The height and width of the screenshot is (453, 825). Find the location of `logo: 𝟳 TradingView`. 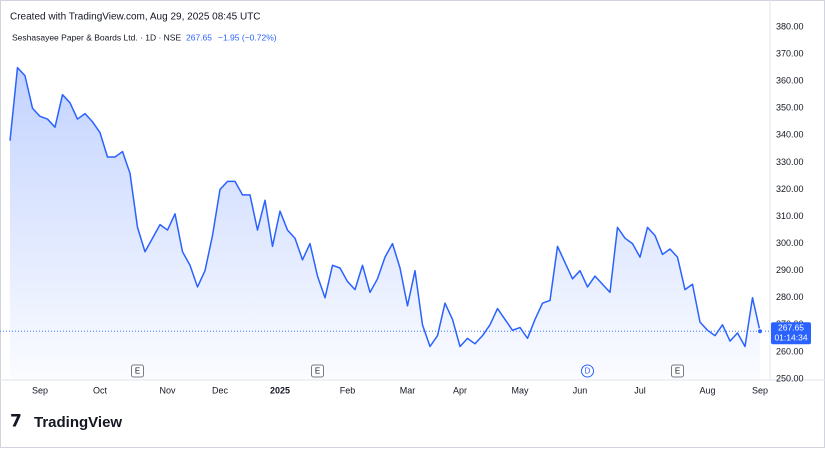

logo: 𝟳 TradingView is located at coordinates (66, 420).